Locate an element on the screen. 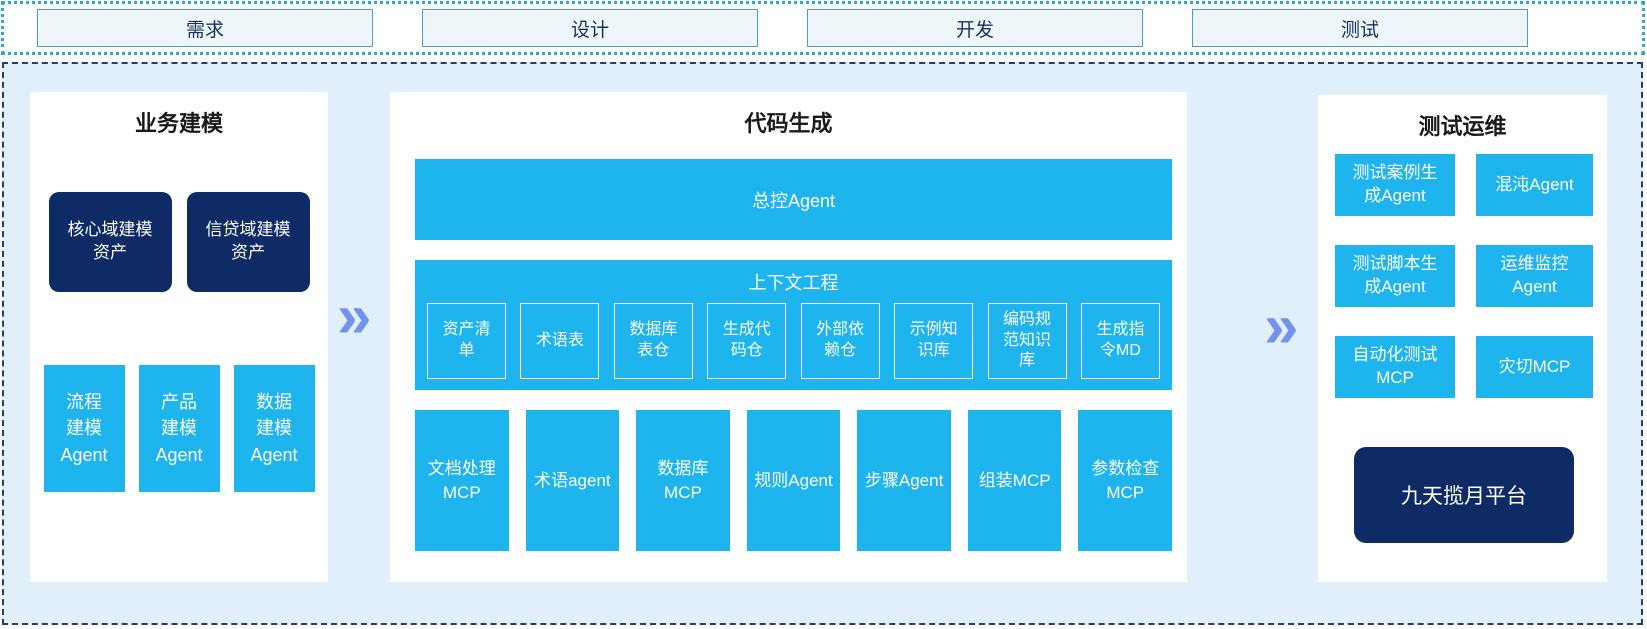  box-ops-monitoring-agent: 运维监控 Agent is located at coordinates (1534, 276).